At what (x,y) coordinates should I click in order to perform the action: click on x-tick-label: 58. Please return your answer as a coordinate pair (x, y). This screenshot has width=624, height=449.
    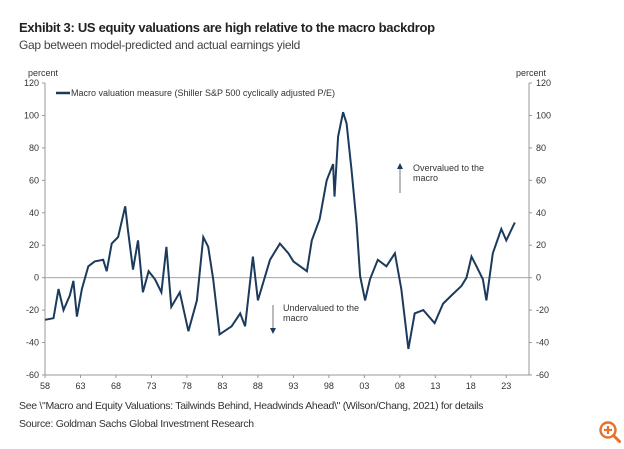
    Looking at the image, I should click on (45, 386).